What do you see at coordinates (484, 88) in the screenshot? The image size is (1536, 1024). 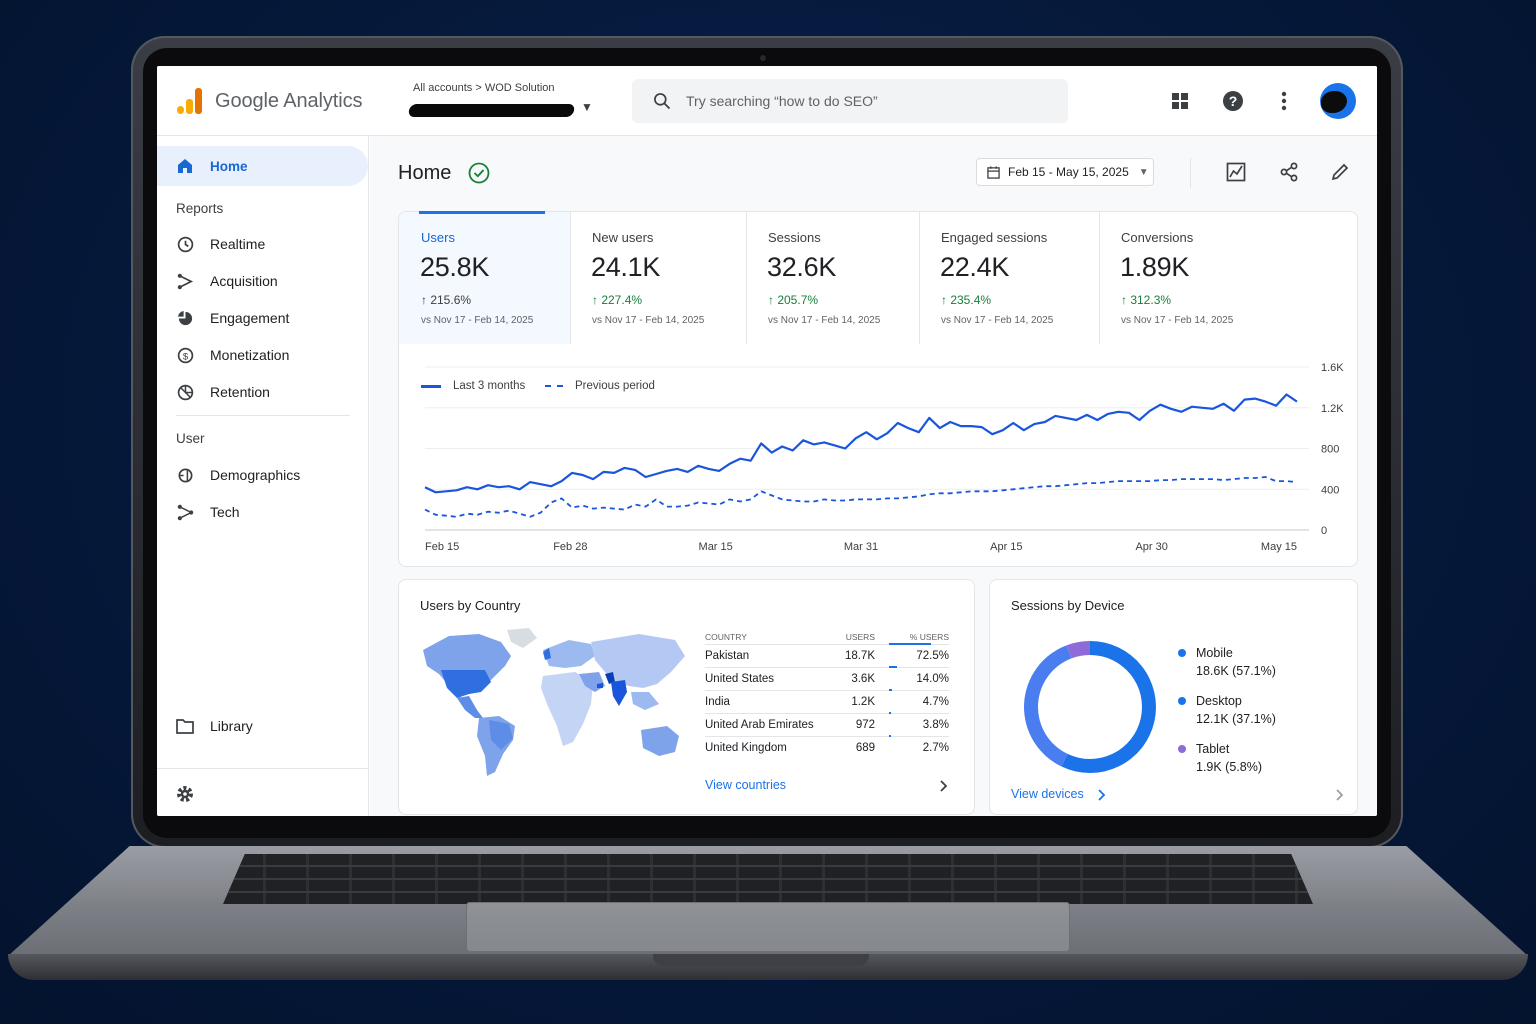 I see `breadcrumb: All accounts > WOD Solution` at bounding box center [484, 88].